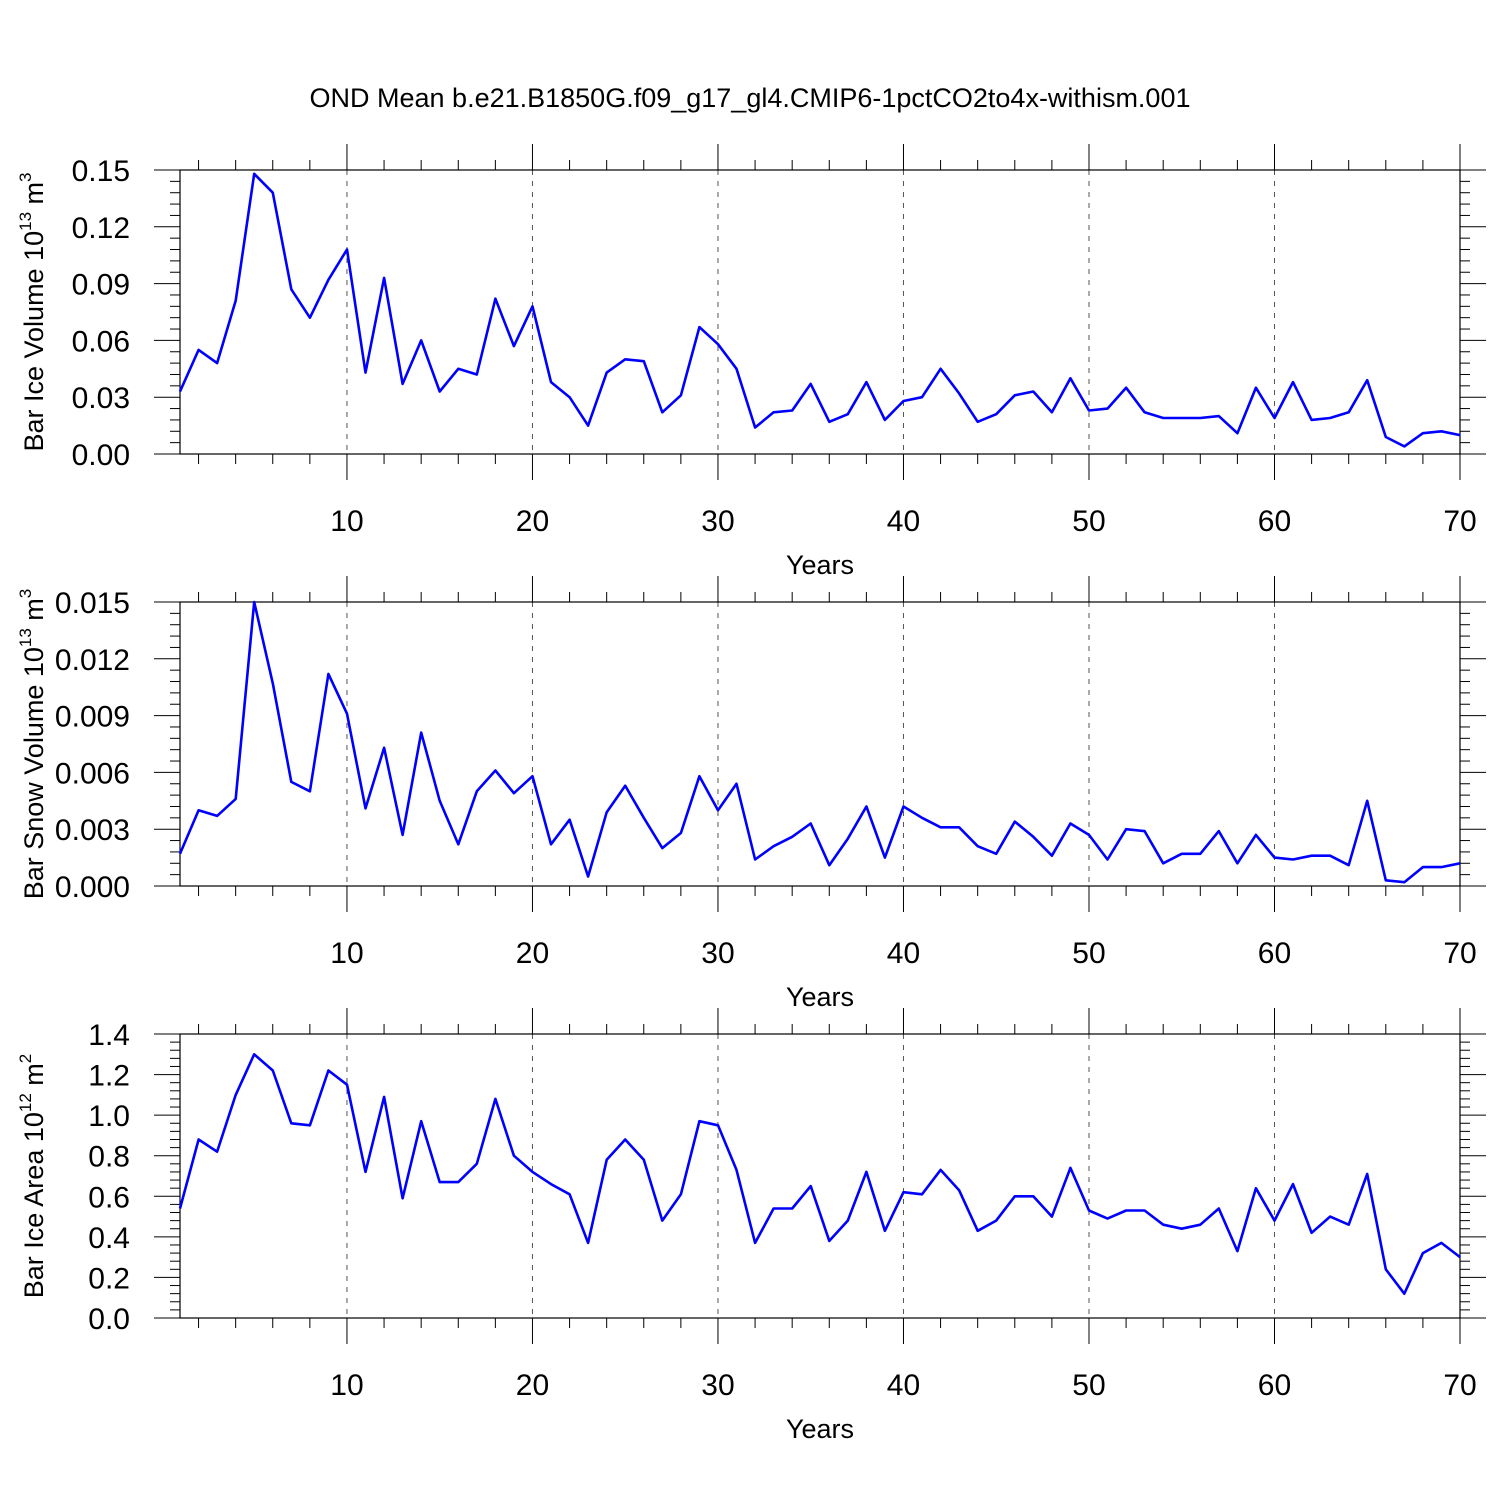 Image resolution: width=1500 pixels, height=1500 pixels. What do you see at coordinates (101, 285) in the screenshot?
I see `y-tick-label: 0.09` at bounding box center [101, 285].